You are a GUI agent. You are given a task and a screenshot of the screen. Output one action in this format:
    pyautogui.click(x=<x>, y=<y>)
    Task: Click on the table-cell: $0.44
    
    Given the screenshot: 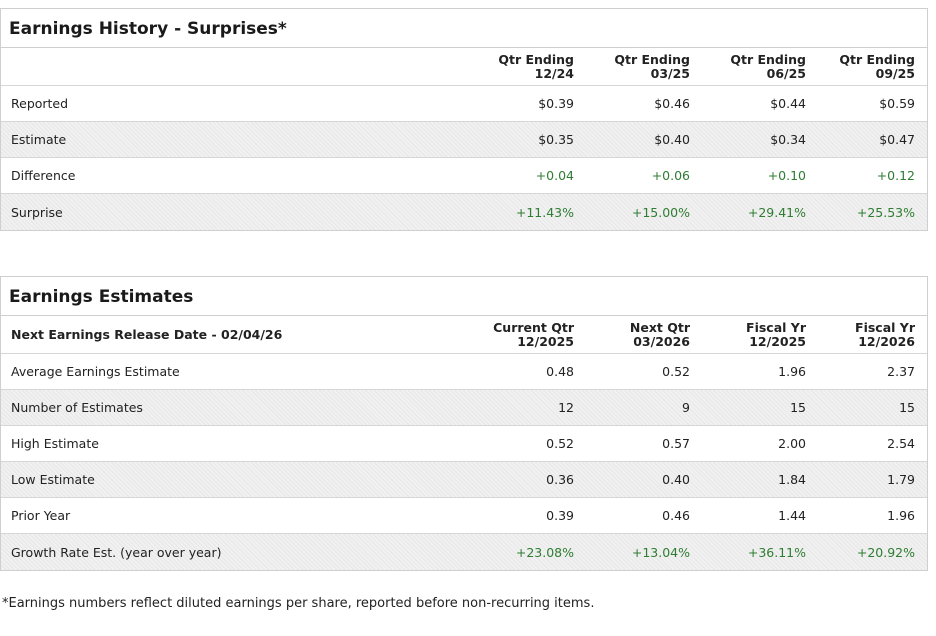 What is the action you would take?
    pyautogui.click(x=788, y=103)
    